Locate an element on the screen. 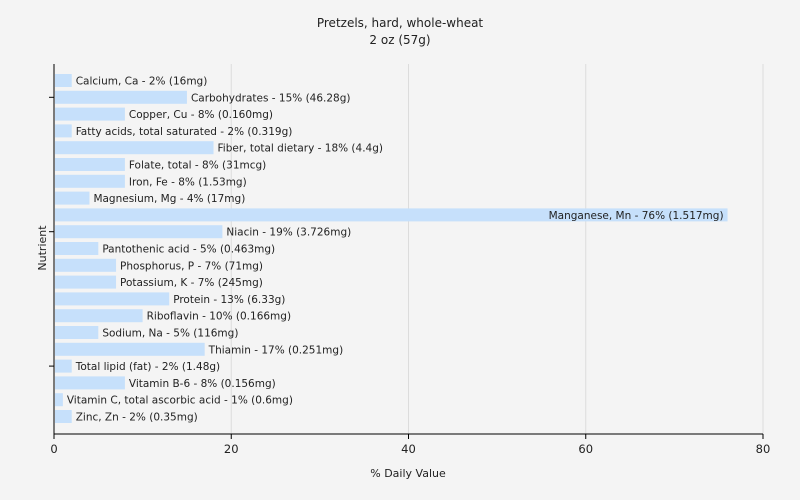 This screenshot has height=500, width=800. x-tick-label: 40 is located at coordinates (408, 449).